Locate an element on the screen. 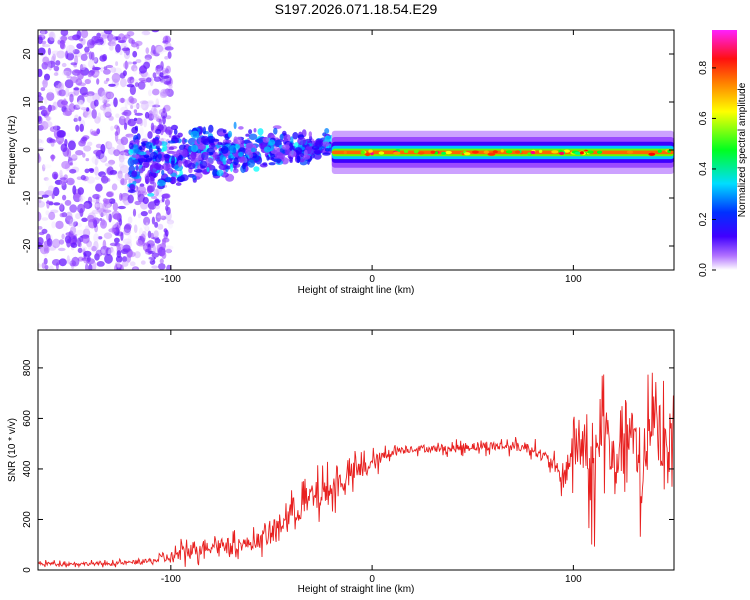 The height and width of the screenshot is (600, 750). spectrogram-xtick-label: 100 is located at coordinates (573, 279).